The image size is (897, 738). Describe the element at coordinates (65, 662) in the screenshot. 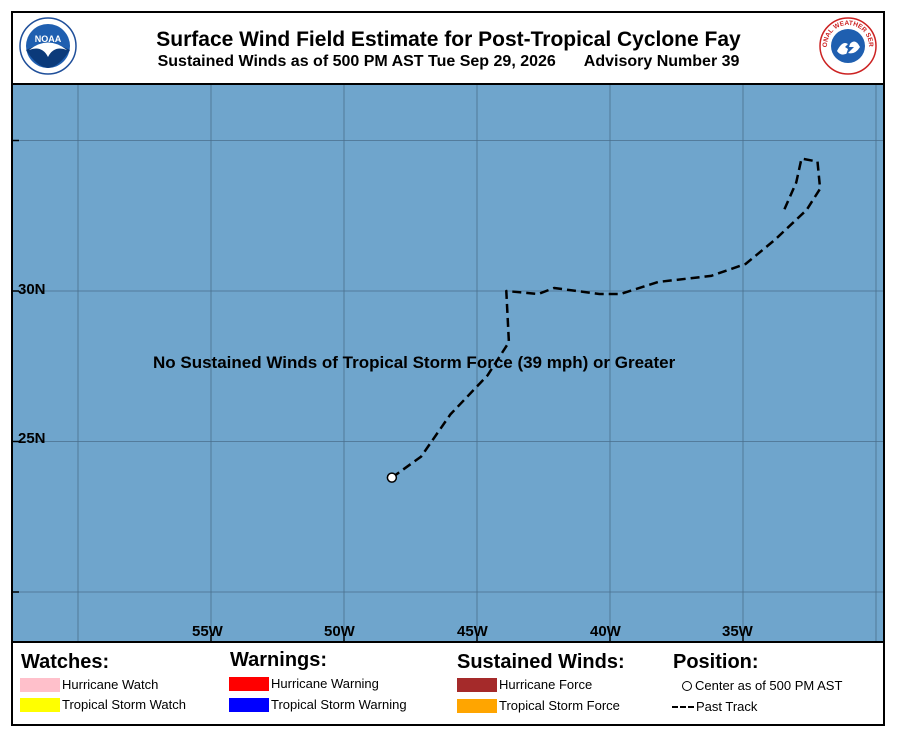

I see `watches-heading: Watches:` at that location.